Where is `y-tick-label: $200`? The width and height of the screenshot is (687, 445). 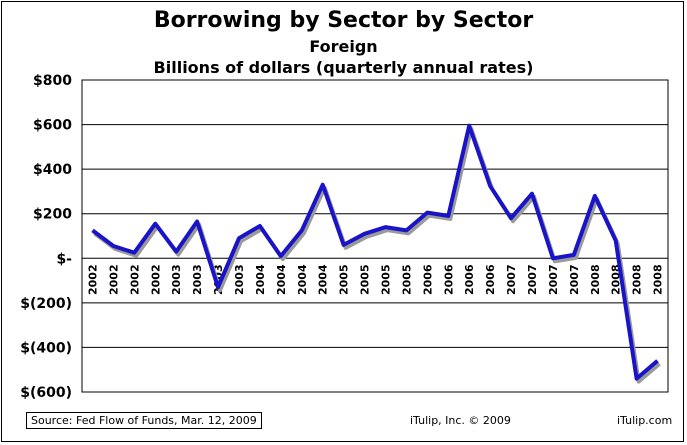 y-tick-label: $200 is located at coordinates (52, 215).